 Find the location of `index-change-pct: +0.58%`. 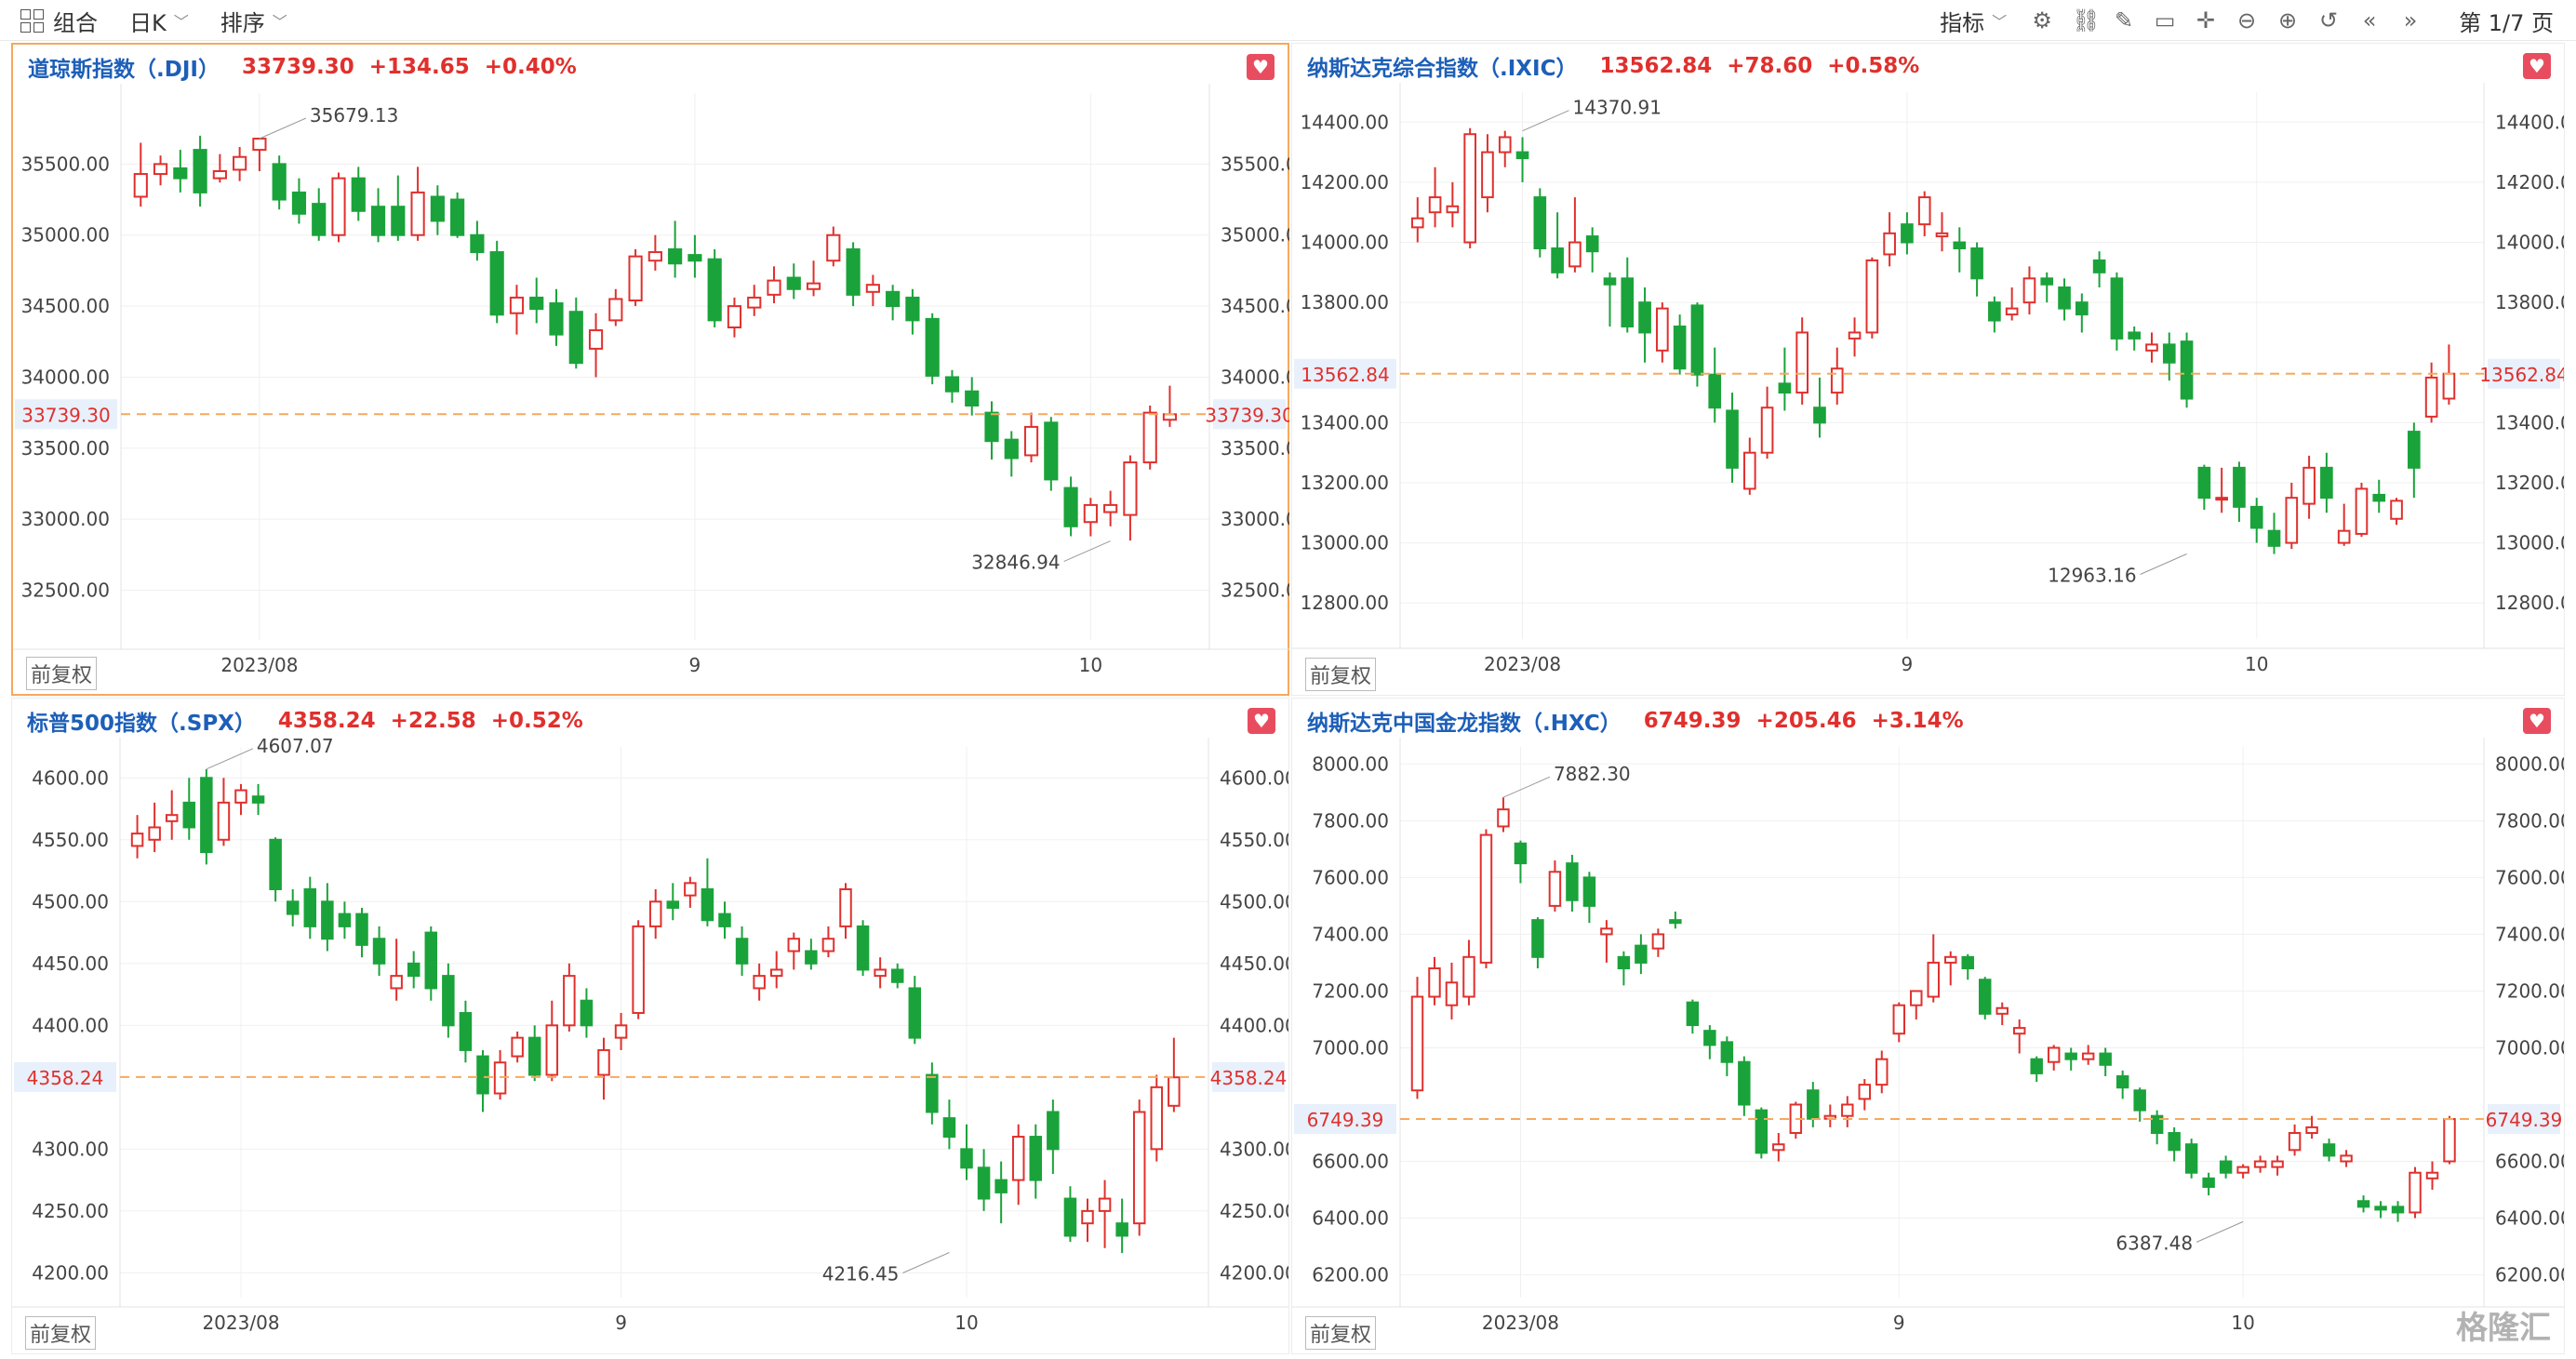

index-change-pct: +0.58% is located at coordinates (1873, 66).